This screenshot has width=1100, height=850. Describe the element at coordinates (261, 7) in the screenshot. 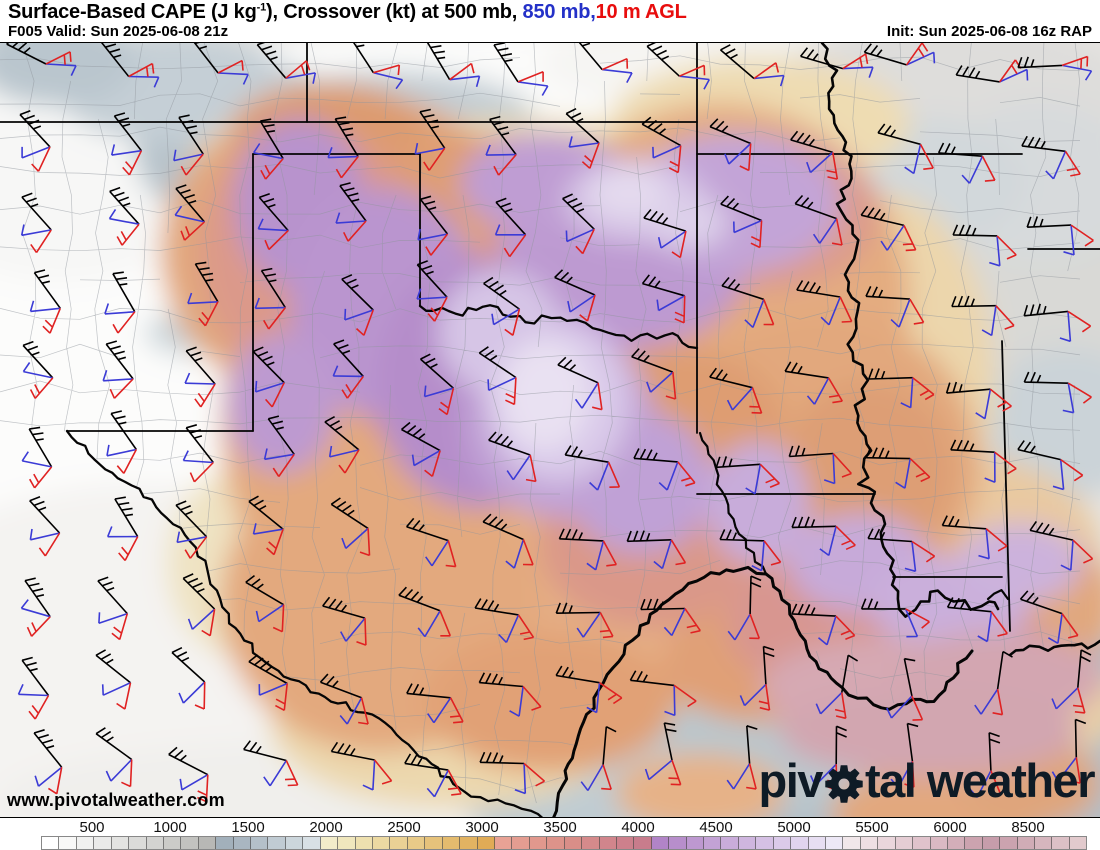

I see `title-superscript: -1` at that location.